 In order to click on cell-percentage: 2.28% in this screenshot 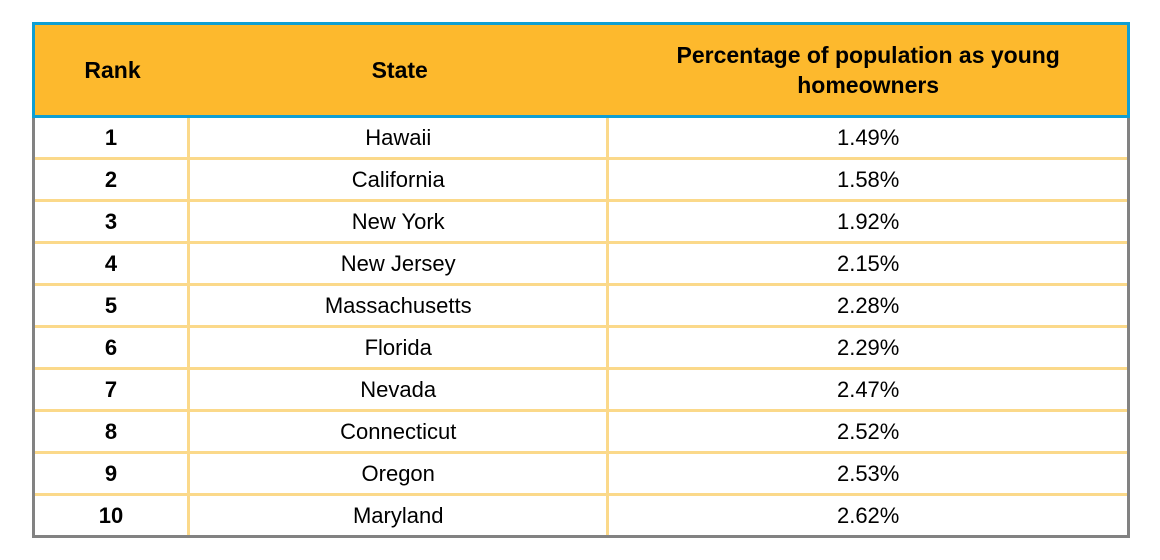, I will do `click(868, 305)`.